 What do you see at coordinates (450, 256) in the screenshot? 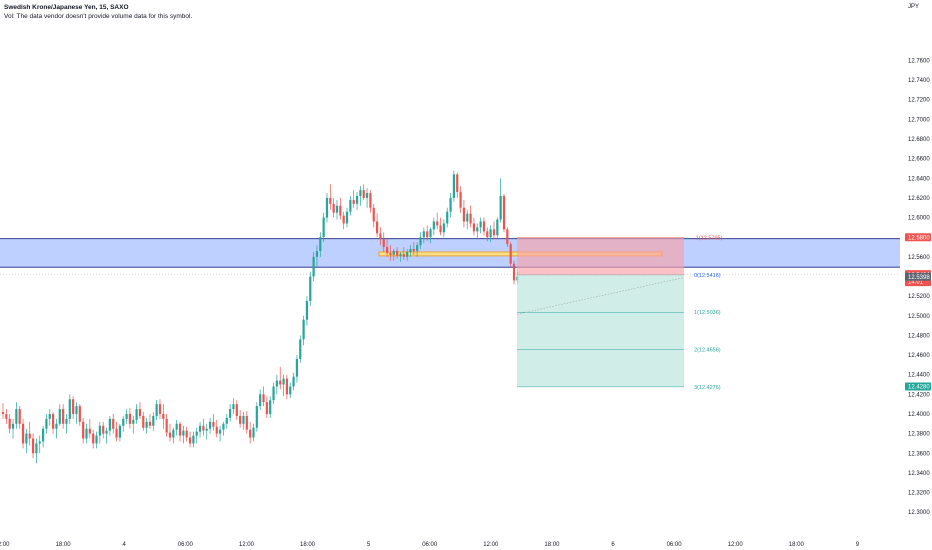
I see `zones-layer` at bounding box center [450, 256].